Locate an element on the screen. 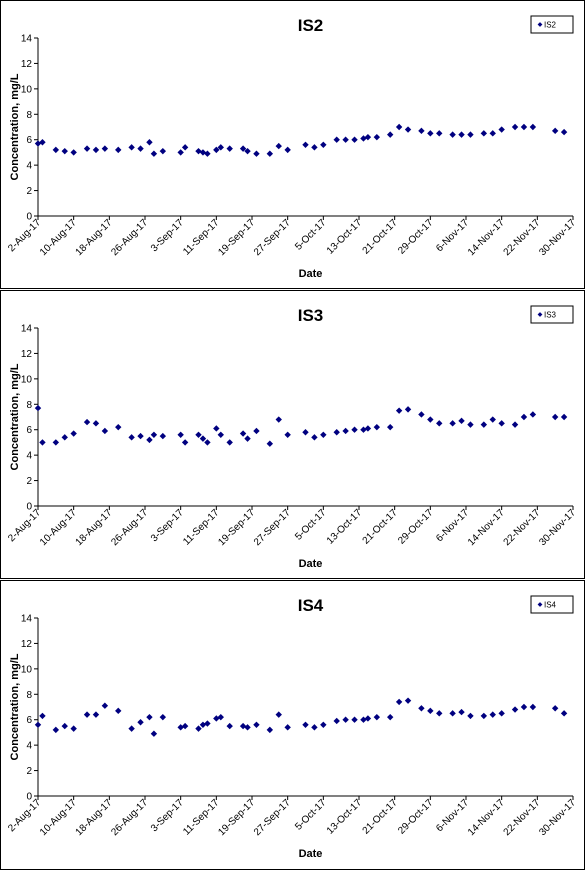  legend-label: IS4 is located at coordinates (550, 605).